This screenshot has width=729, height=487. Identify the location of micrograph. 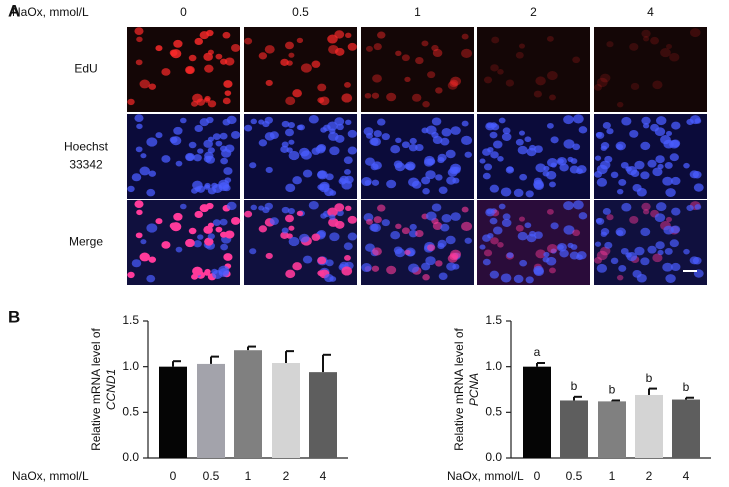
(417, 69).